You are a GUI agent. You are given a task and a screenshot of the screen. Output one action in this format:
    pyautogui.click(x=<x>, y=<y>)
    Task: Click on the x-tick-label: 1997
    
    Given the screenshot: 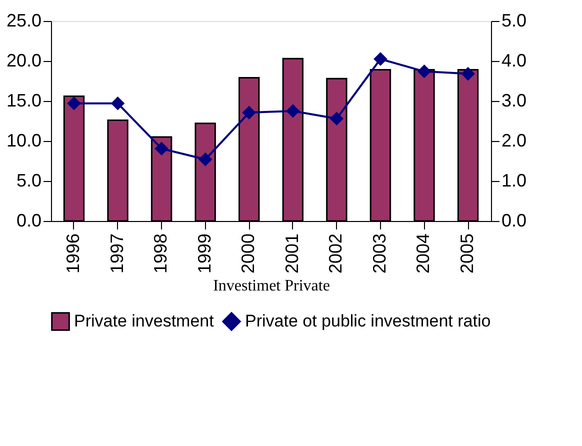 What is the action you would take?
    pyautogui.click(x=116, y=254)
    